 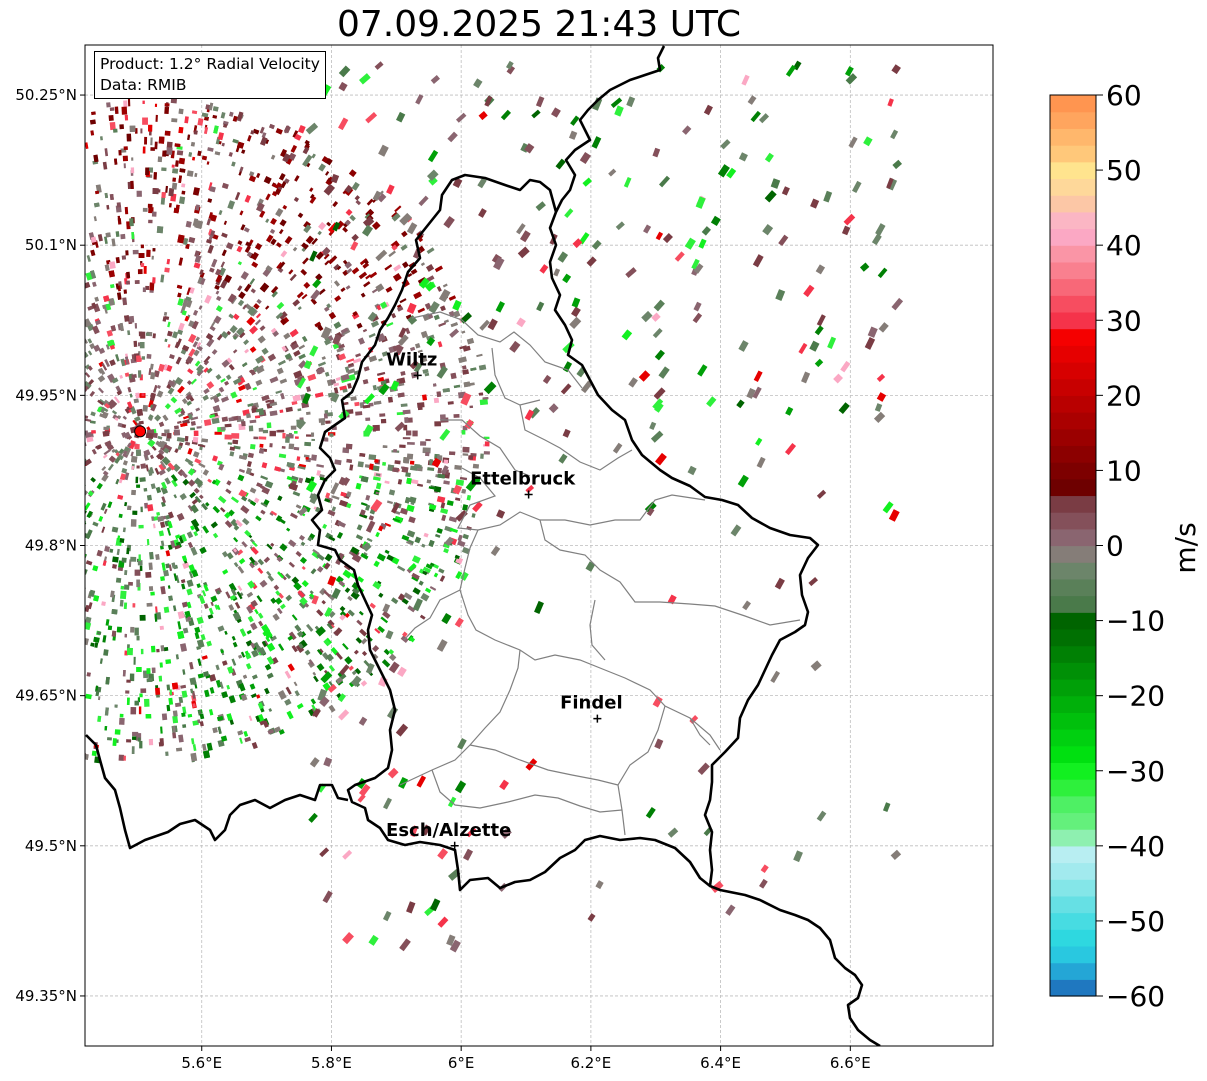 What do you see at coordinates (1124, 96) in the screenshot?
I see `colorbar-tick-label: 60` at bounding box center [1124, 96].